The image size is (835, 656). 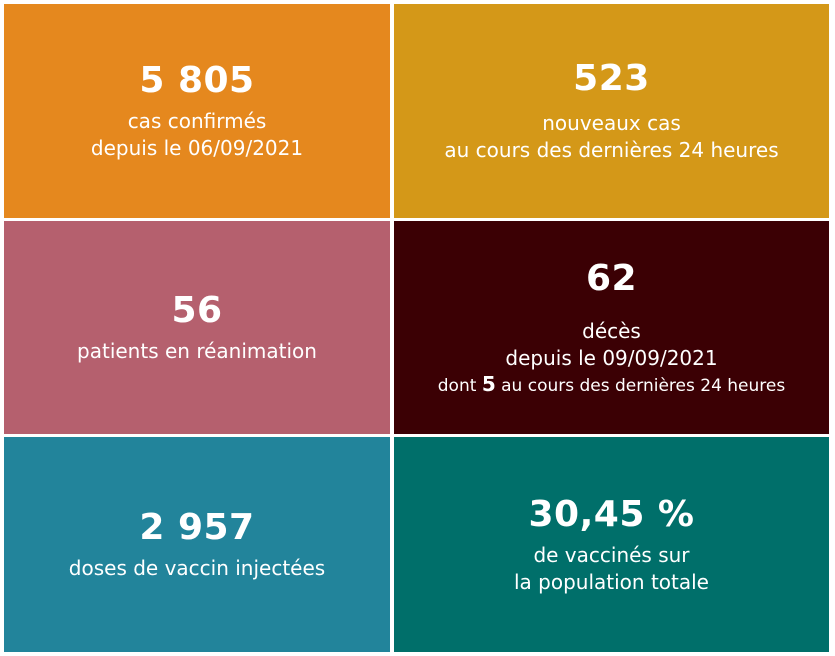 What do you see at coordinates (197, 310) in the screenshot?
I see `icu-patients-value: 56` at bounding box center [197, 310].